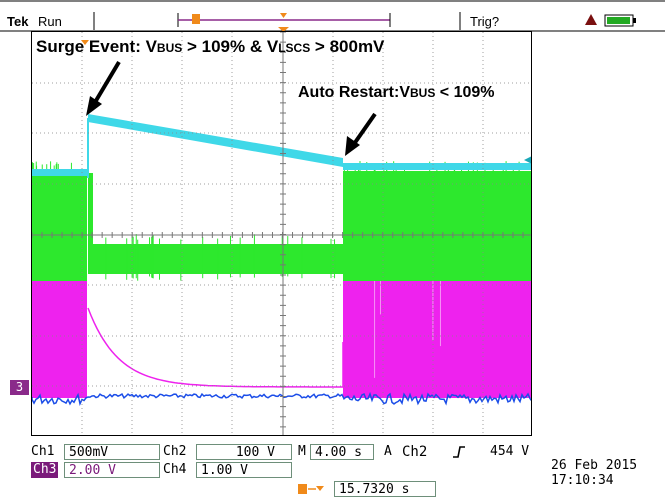 This screenshot has height=499, width=665. I want to click on acquisition-status: Run, so click(50, 21).